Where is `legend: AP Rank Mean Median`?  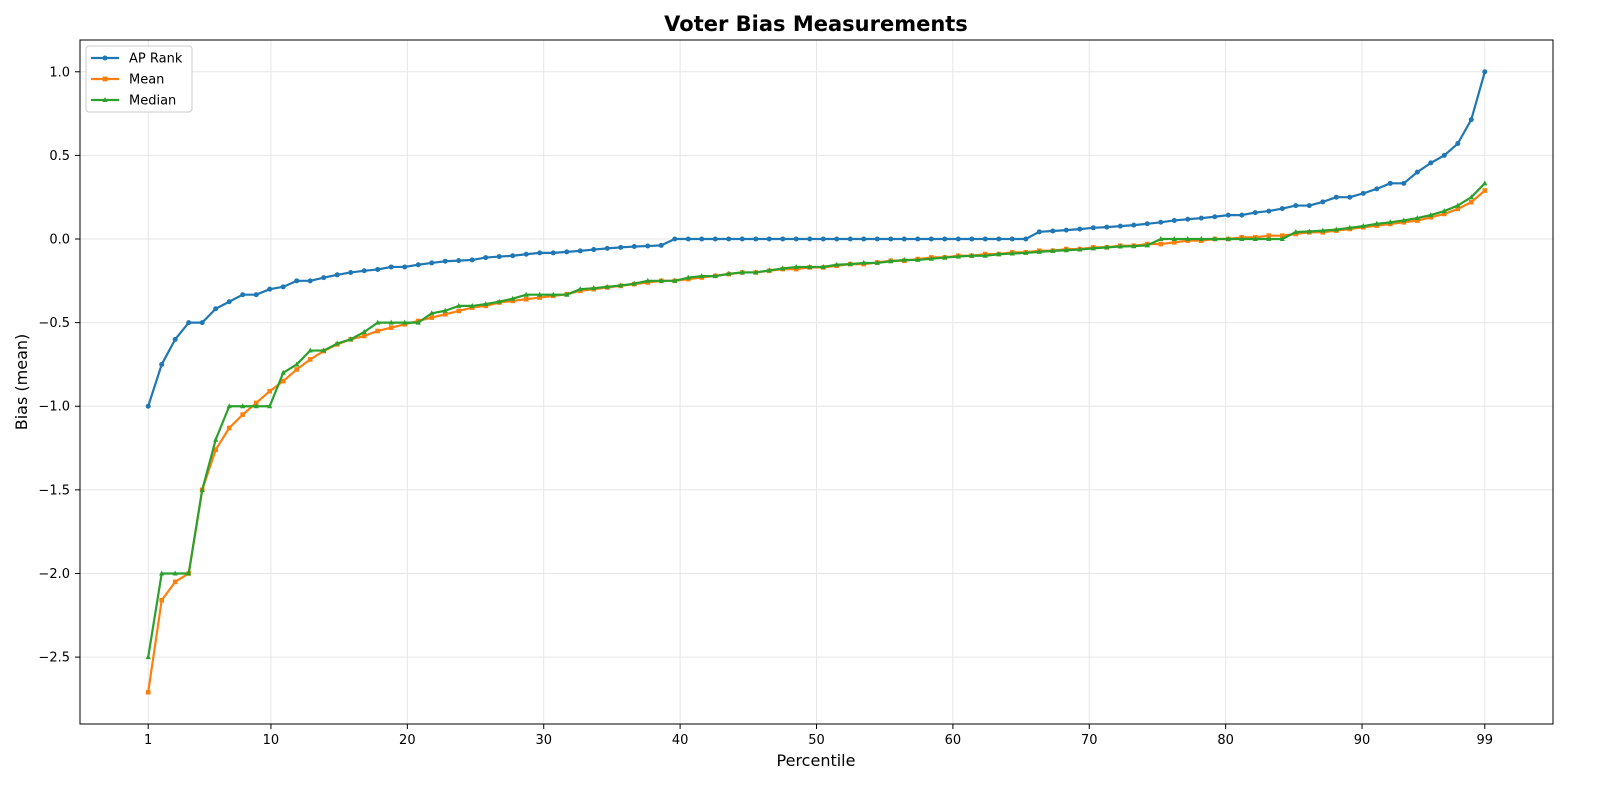 legend: AP Rank Mean Median is located at coordinates (139, 79).